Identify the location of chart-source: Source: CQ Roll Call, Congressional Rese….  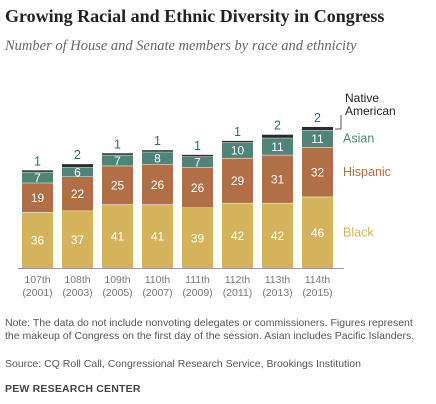
(183, 364).